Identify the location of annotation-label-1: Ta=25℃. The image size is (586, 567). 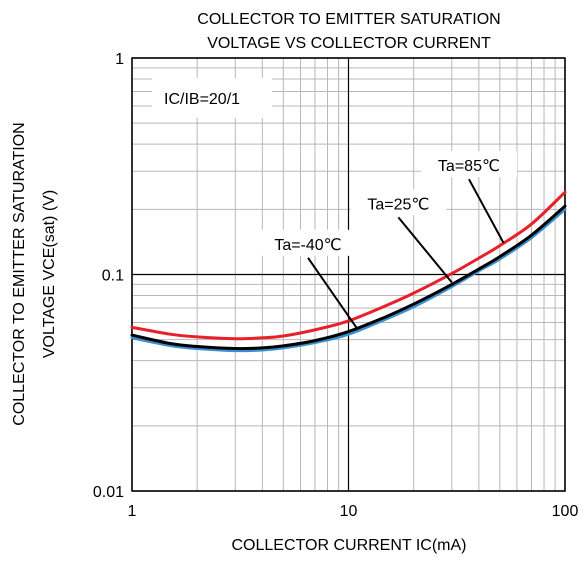
(398, 204).